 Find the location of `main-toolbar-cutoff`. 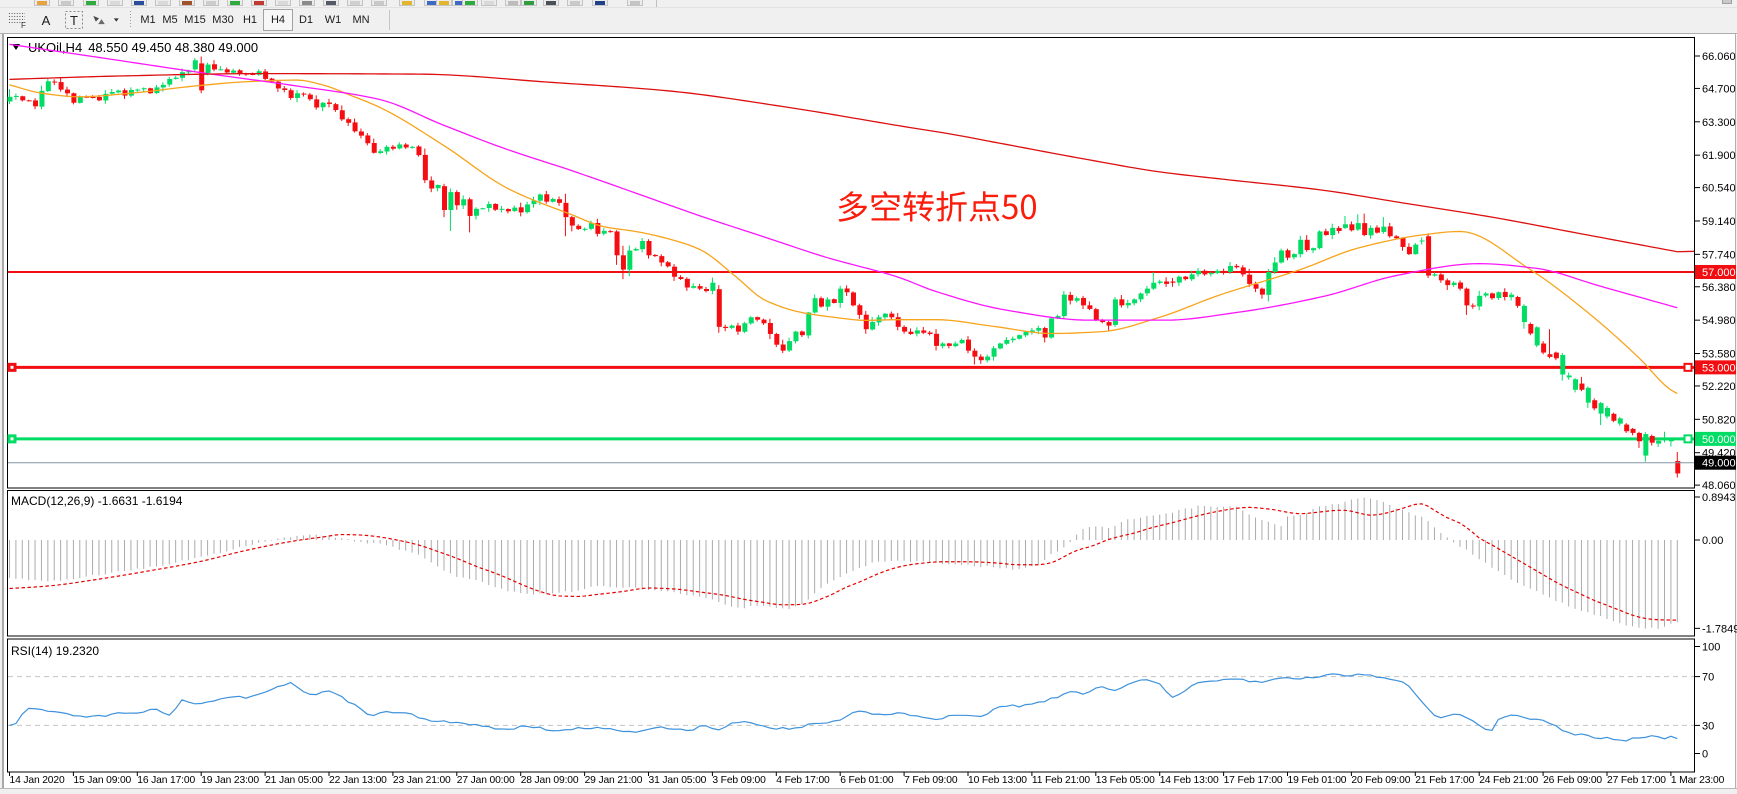

main-toolbar-cutoff is located at coordinates (868, 4).